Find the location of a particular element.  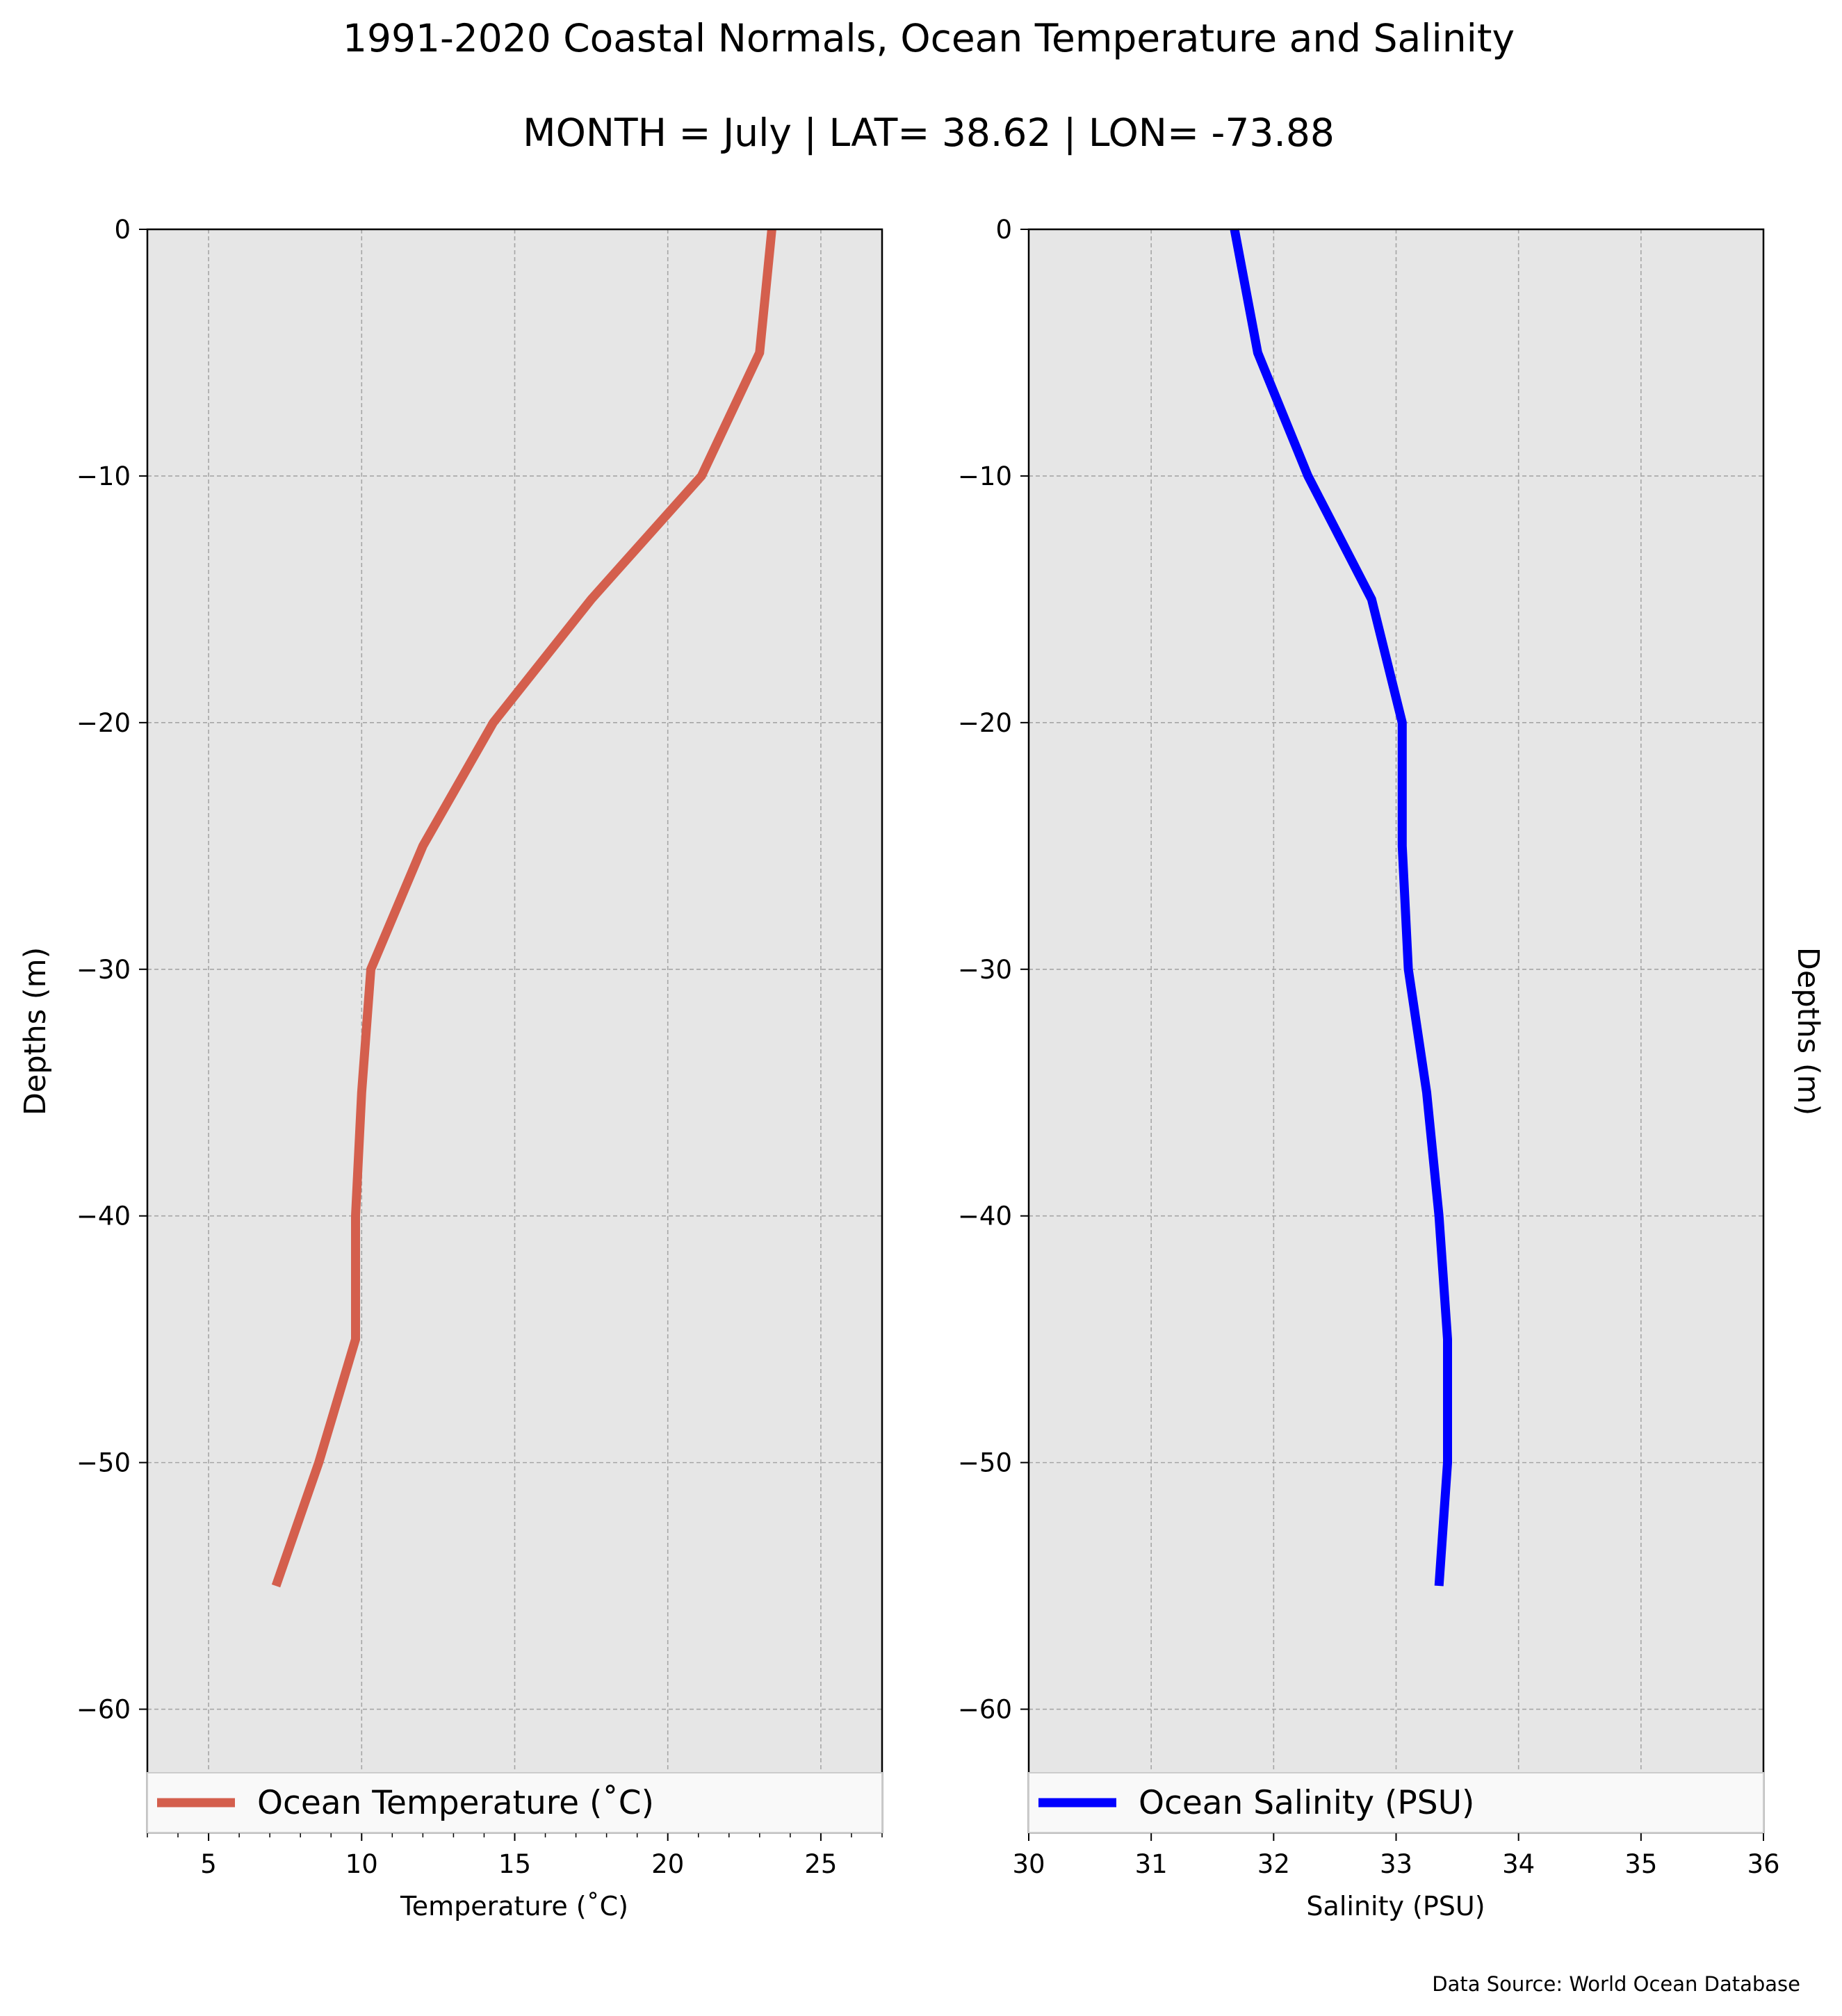

temperature-legend: Ocean Temperature (˚C) is located at coordinates (515, 1803).